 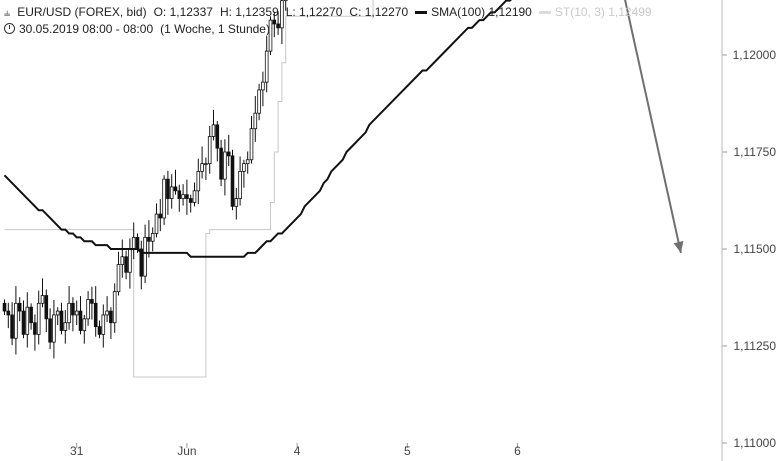 What do you see at coordinates (186, 451) in the screenshot?
I see `x-tick-label: Jun` at bounding box center [186, 451].